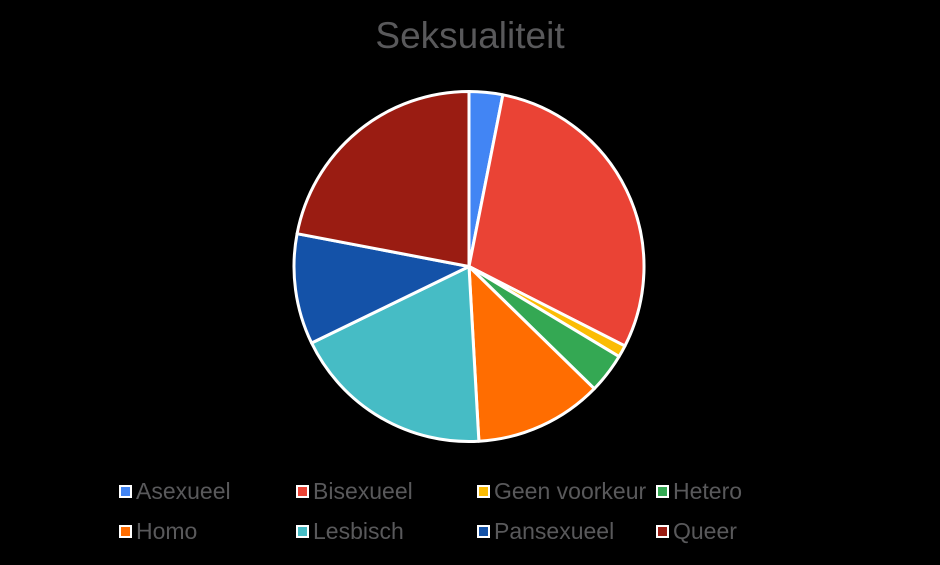 This screenshot has height=565, width=940. I want to click on legend-item-homo: Homo, so click(158, 531).